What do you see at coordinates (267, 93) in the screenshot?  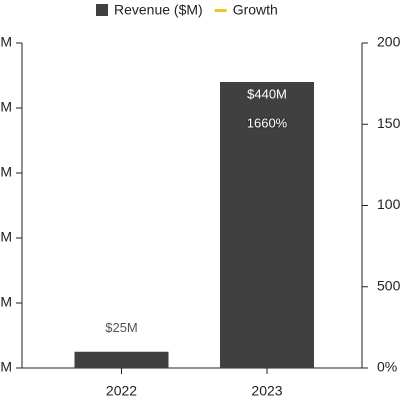 I see `bar-value-label: $440M` at bounding box center [267, 93].